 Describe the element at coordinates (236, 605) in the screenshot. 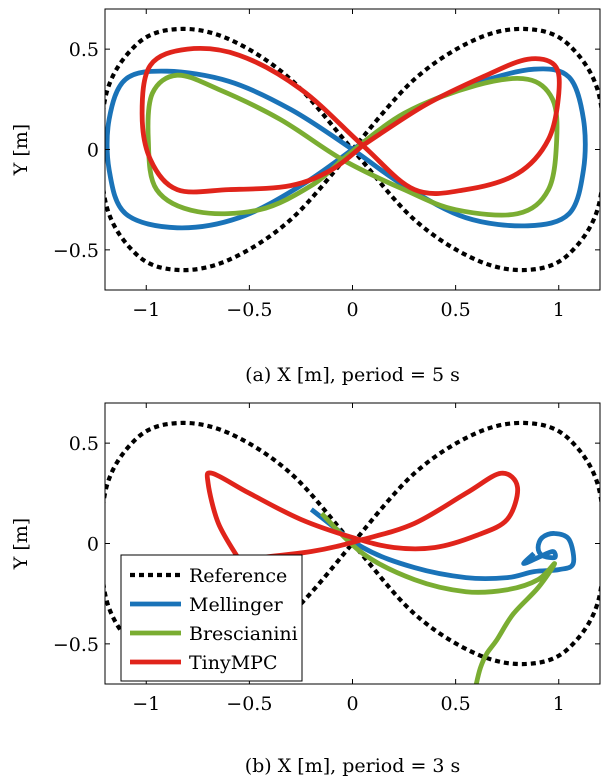

I see `legend-label: Mellinger` at that location.